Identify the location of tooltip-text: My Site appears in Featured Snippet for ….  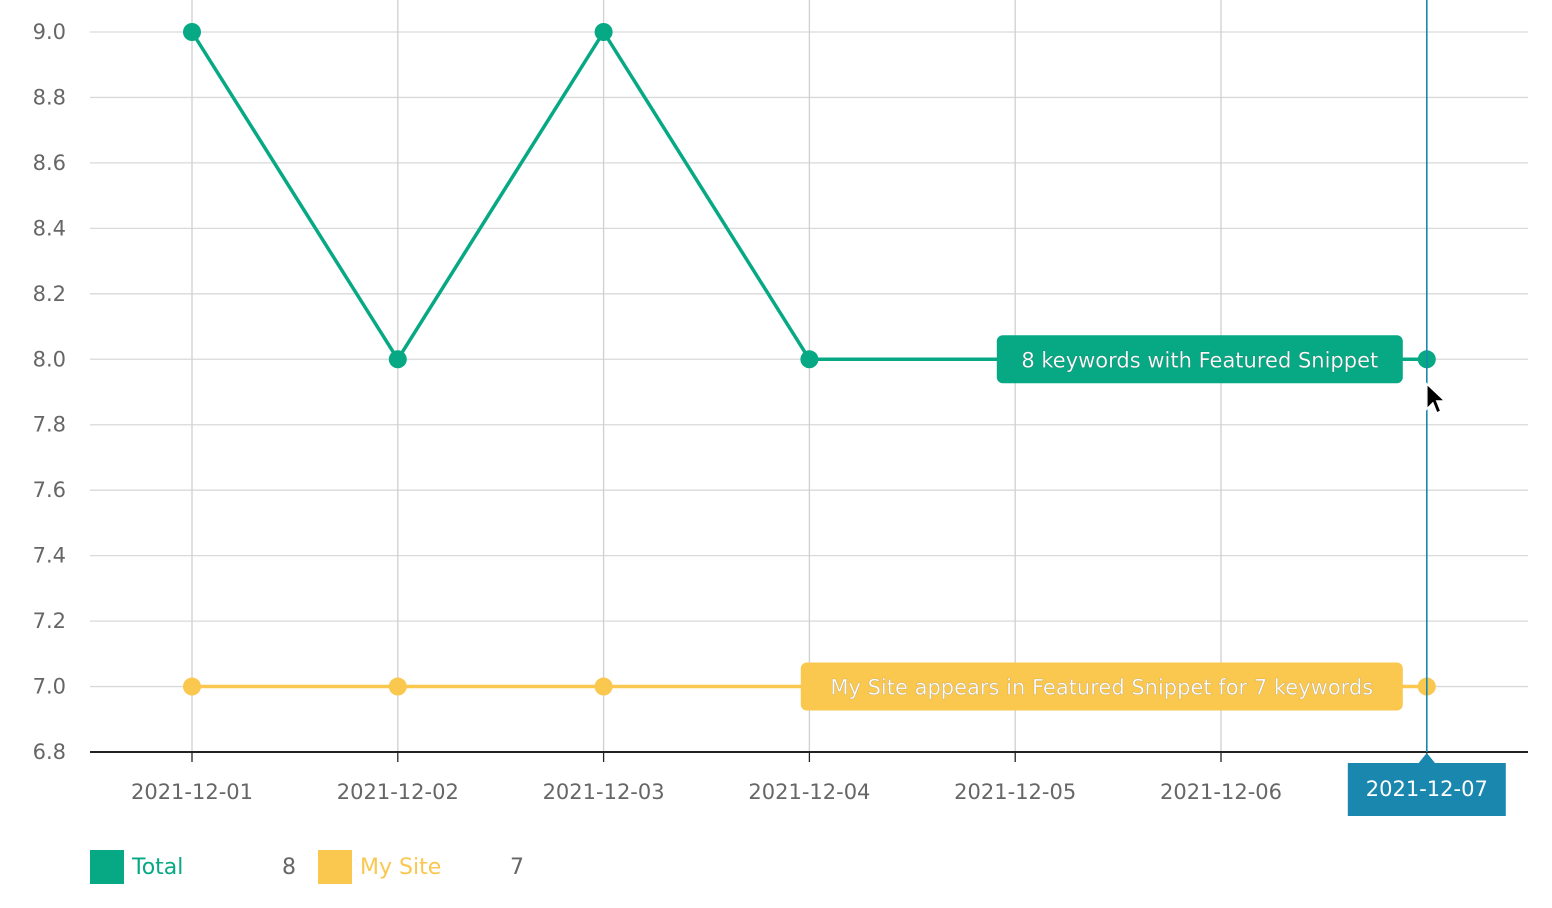
(1101, 688).